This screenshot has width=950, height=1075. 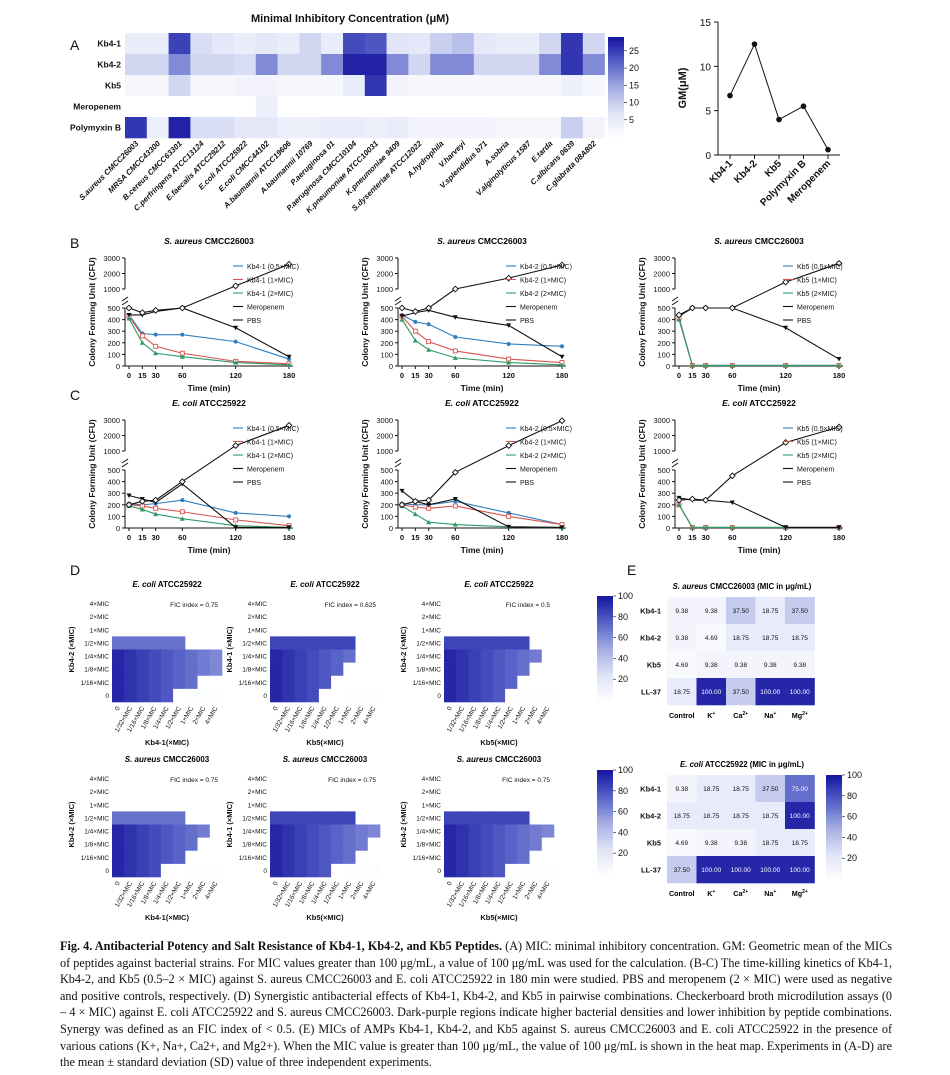 I want to click on checkerboard-y-label: Kb4-1 (×MIC), so click(x=229, y=824).